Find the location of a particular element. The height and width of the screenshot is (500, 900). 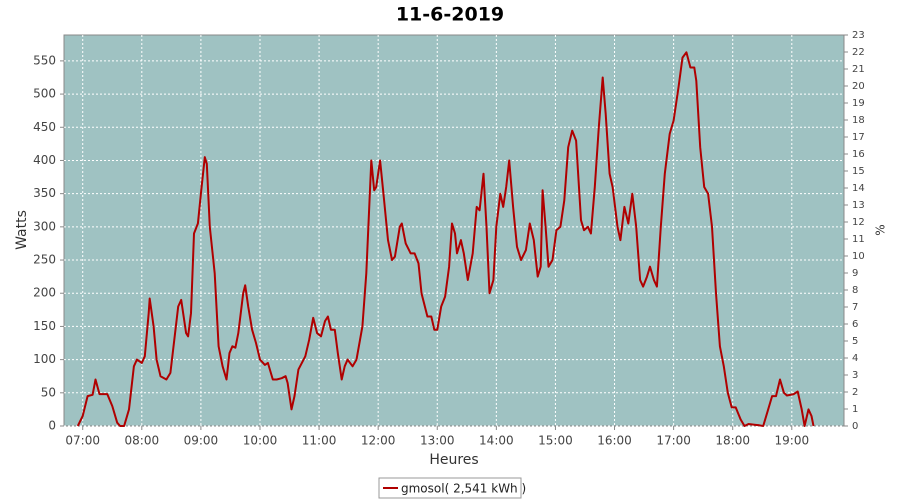

y2-tick-label: 12 is located at coordinates (858, 222).